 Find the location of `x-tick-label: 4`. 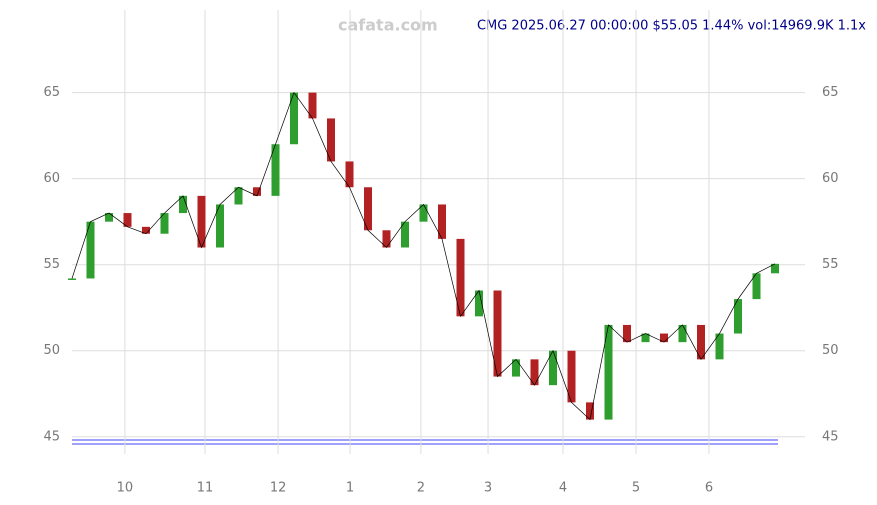

x-tick-label: 4 is located at coordinates (563, 488).